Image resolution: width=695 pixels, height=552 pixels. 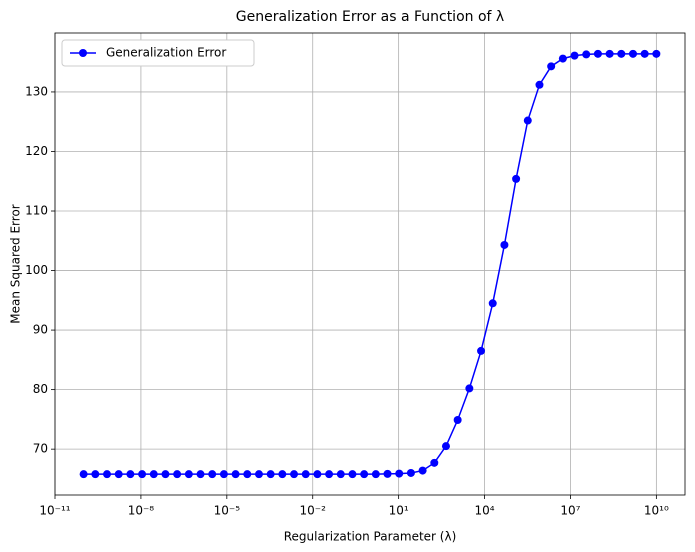 I want to click on x-tick-label: 10¹, so click(x=399, y=511).